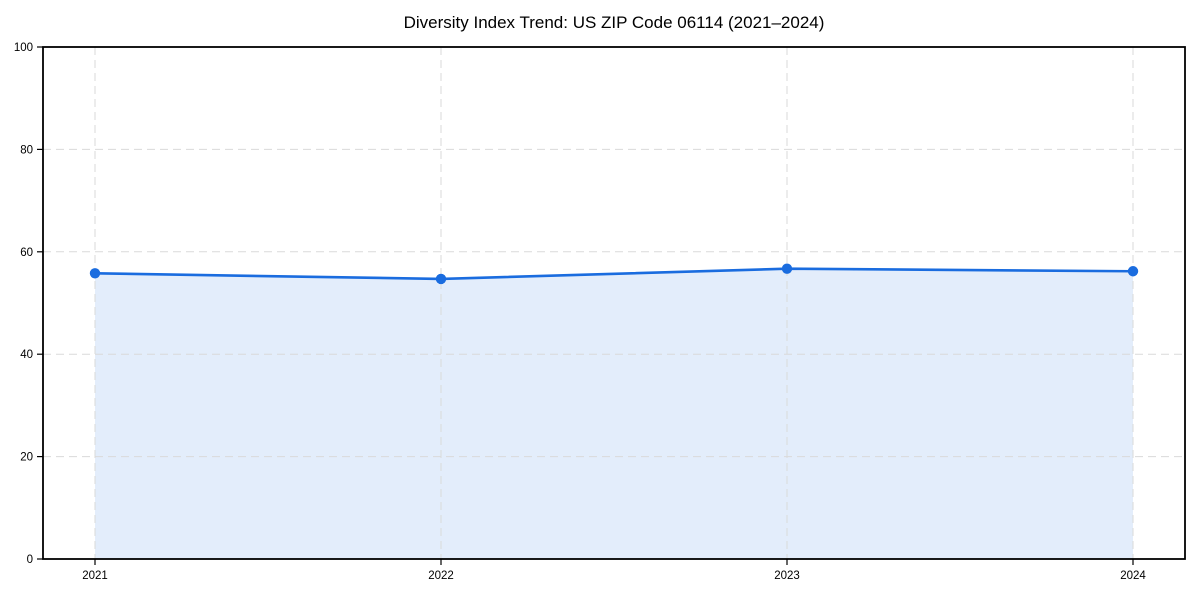  What do you see at coordinates (1133, 271) in the screenshot?
I see `data-point-2024` at bounding box center [1133, 271].